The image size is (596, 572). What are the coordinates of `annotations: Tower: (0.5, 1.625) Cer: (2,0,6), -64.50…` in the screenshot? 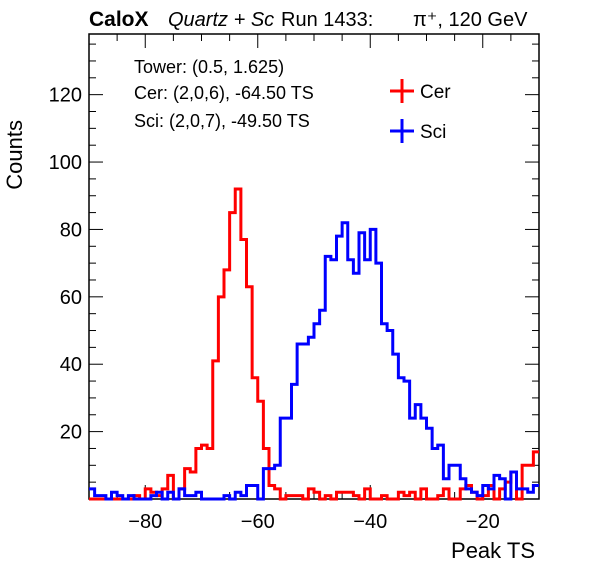 It's located at (224, 94).